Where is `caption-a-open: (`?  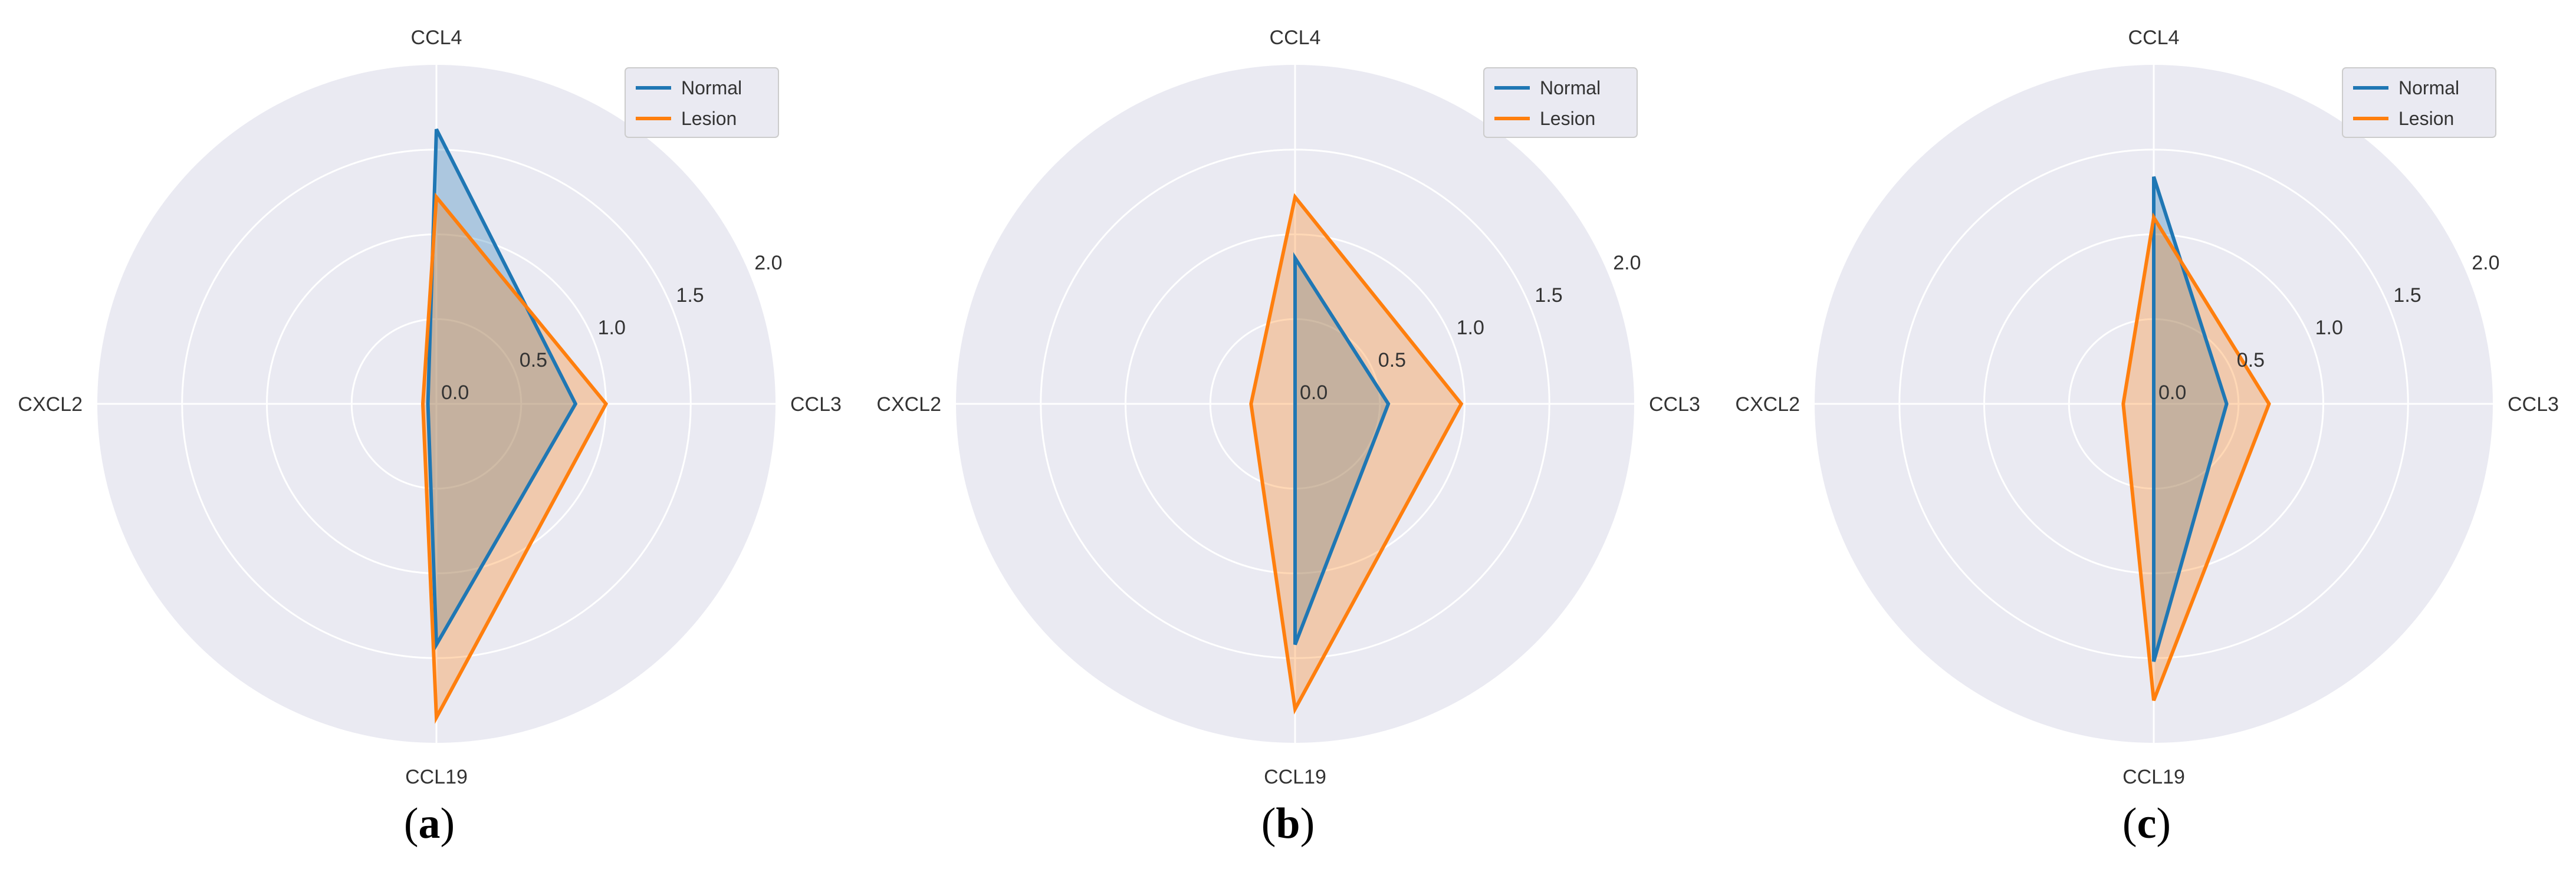
caption-a-open: ( is located at coordinates (411, 824).